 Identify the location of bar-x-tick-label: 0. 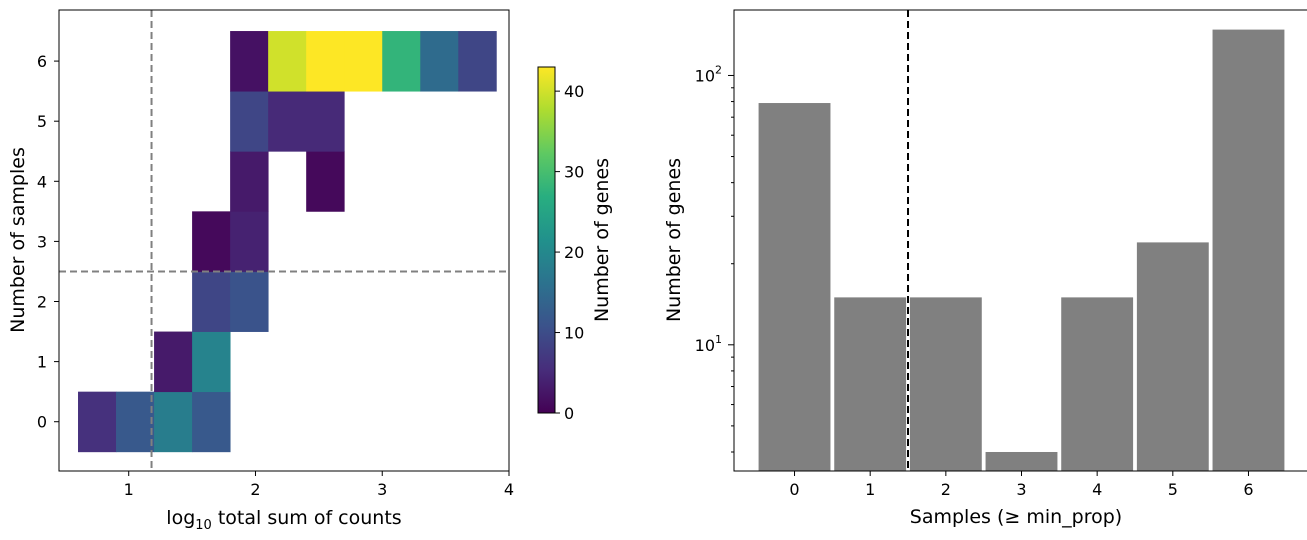
(794, 489).